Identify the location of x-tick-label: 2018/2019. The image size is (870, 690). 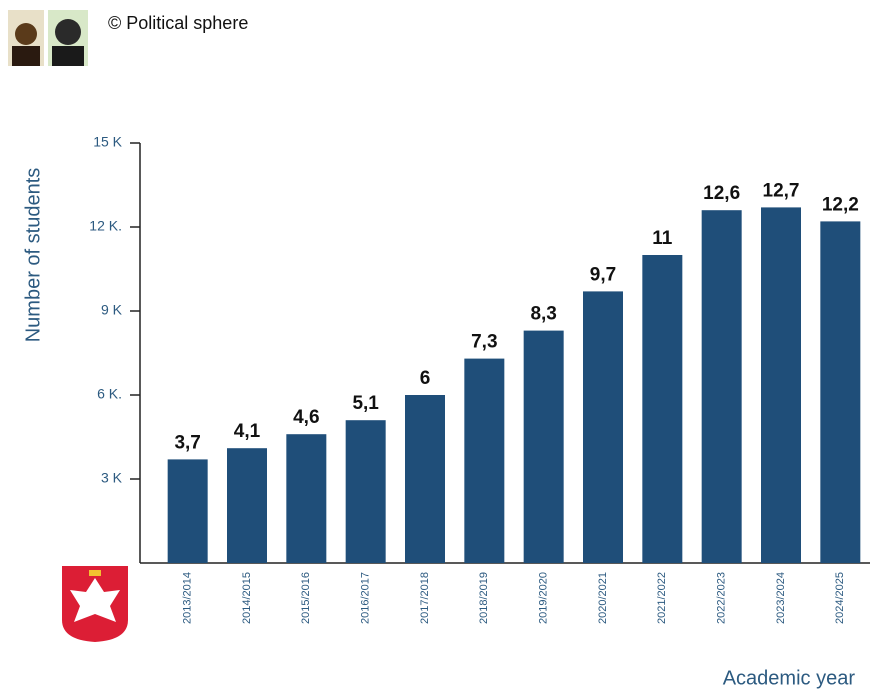
(484, 598).